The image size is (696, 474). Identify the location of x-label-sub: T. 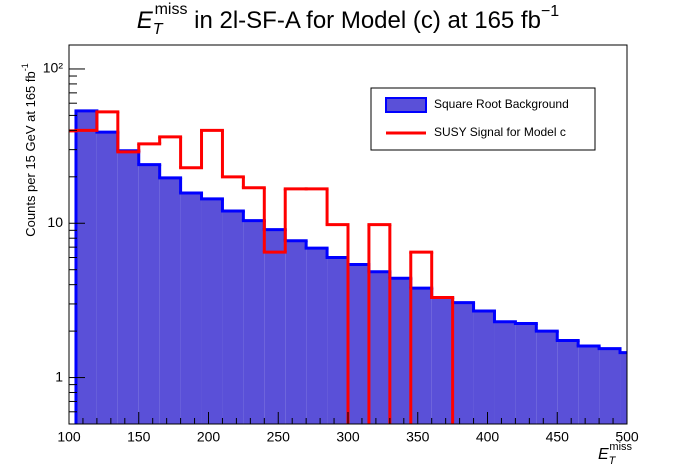
(613, 461).